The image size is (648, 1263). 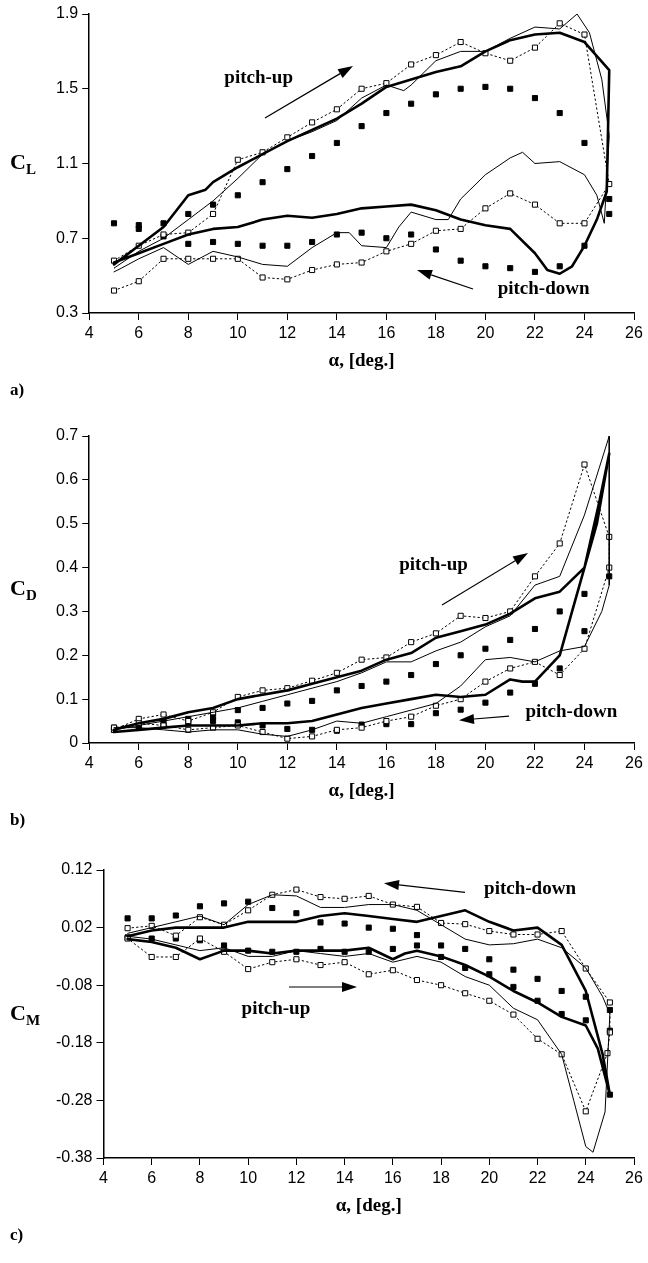 What do you see at coordinates (77, 927) in the screenshot?
I see `y-tick-label: 0.02` at bounding box center [77, 927].